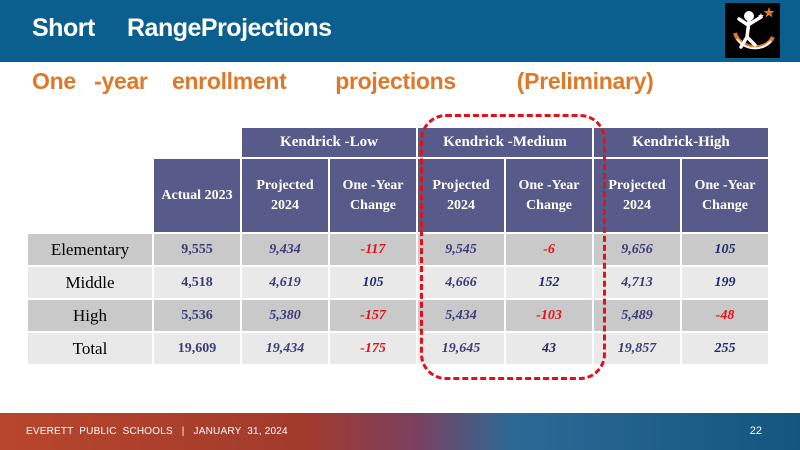  What do you see at coordinates (725, 249) in the screenshot?
I see `high-change-cell: 105` at bounding box center [725, 249].